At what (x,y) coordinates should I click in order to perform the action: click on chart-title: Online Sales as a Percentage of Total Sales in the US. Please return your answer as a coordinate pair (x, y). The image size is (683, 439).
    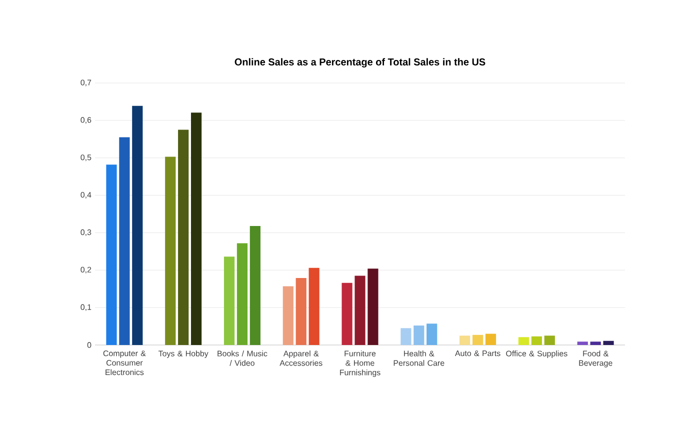
    Looking at the image, I should click on (360, 63).